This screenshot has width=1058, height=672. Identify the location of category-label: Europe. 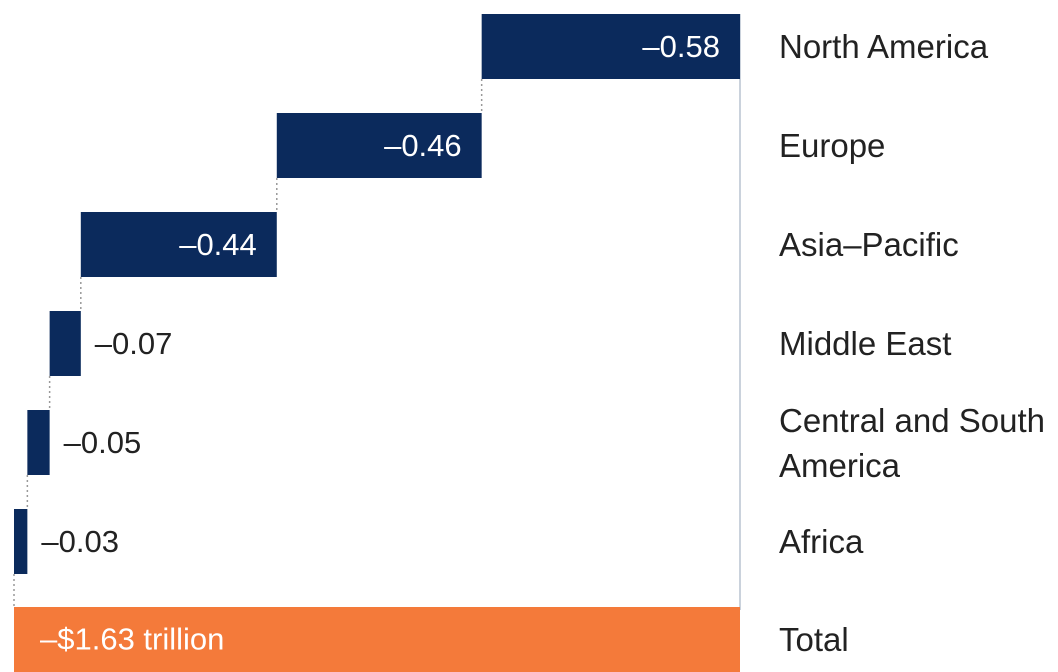
(832, 145).